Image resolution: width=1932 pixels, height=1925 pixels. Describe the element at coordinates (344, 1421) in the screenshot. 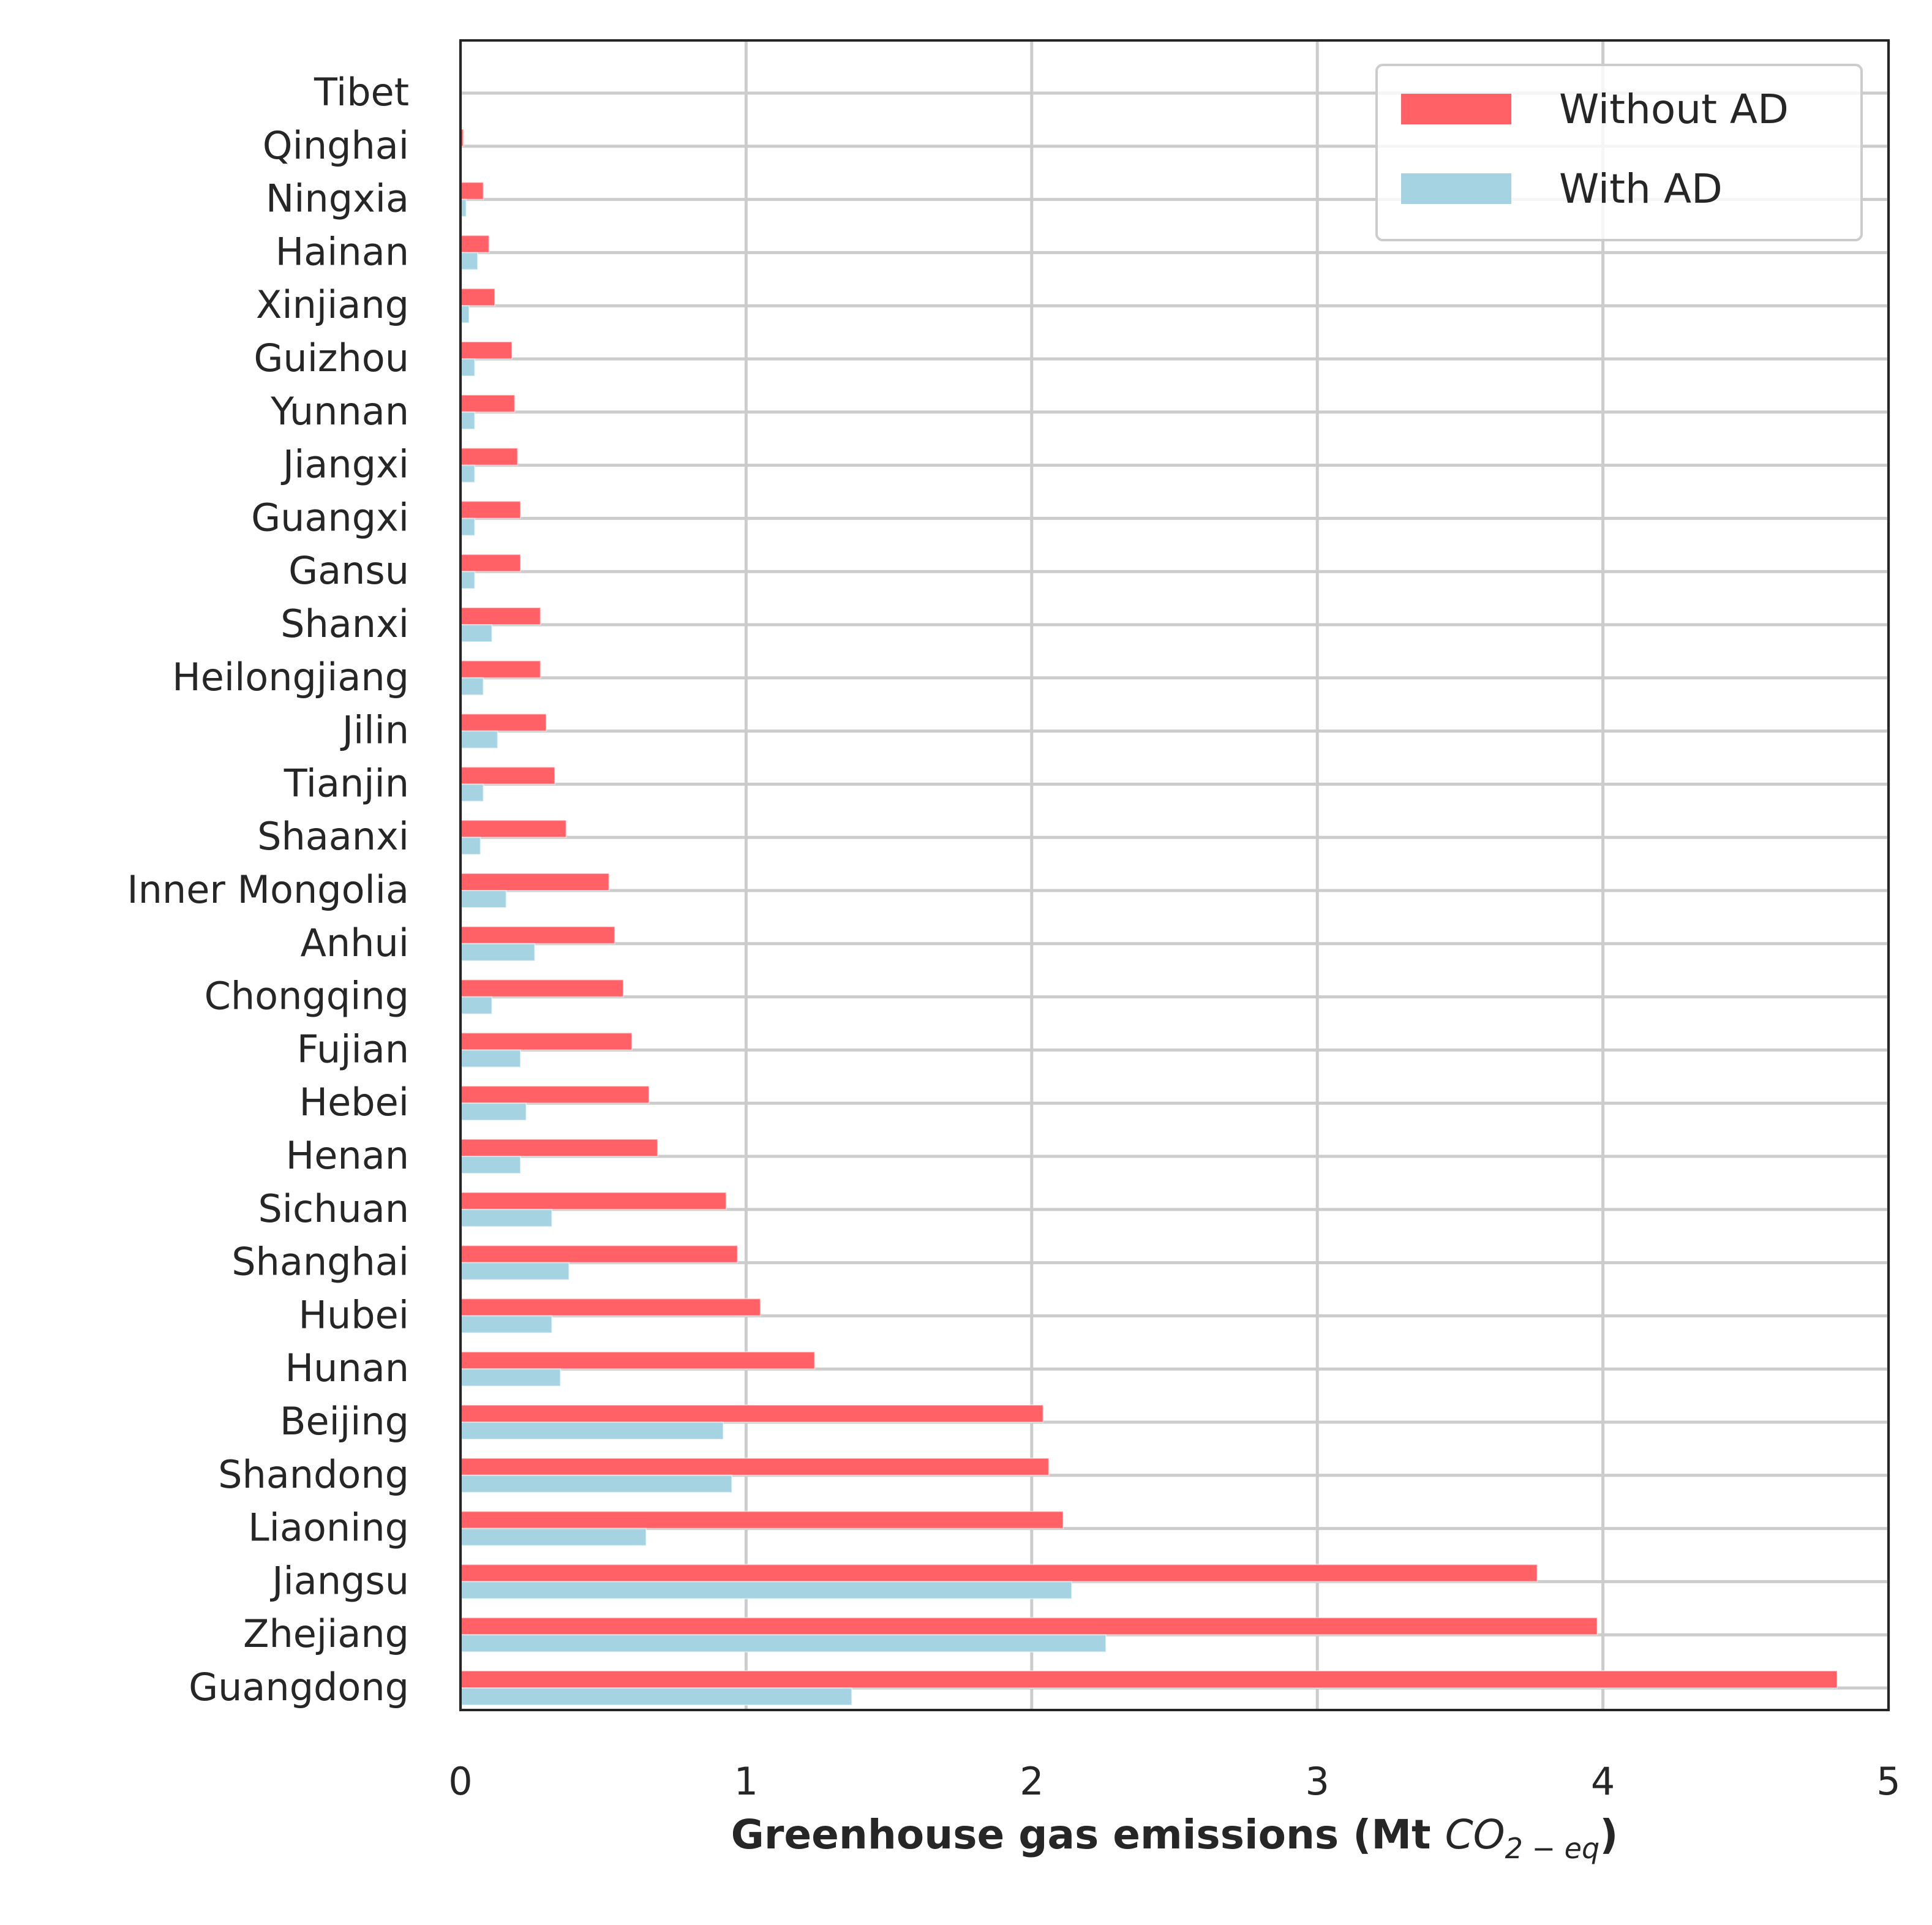

I see `category-label: Beijing` at that location.